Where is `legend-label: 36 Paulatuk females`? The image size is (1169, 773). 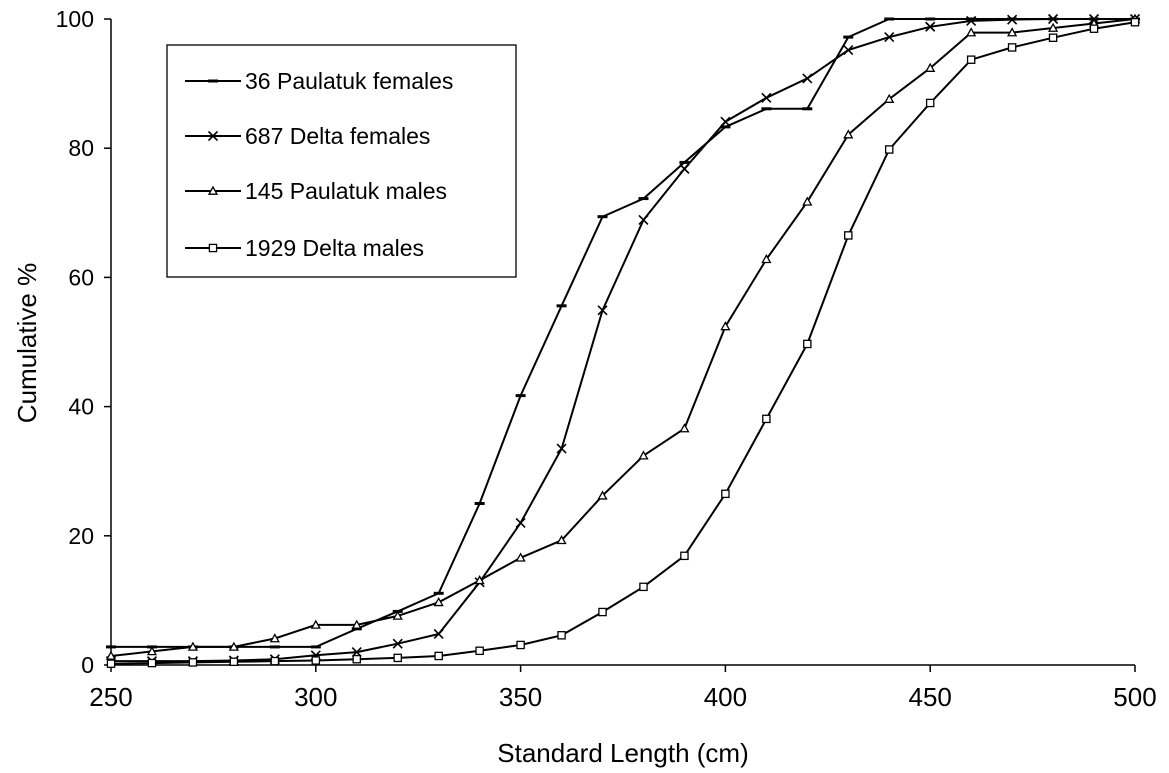
legend-label: 36 Paulatuk females is located at coordinates (349, 81).